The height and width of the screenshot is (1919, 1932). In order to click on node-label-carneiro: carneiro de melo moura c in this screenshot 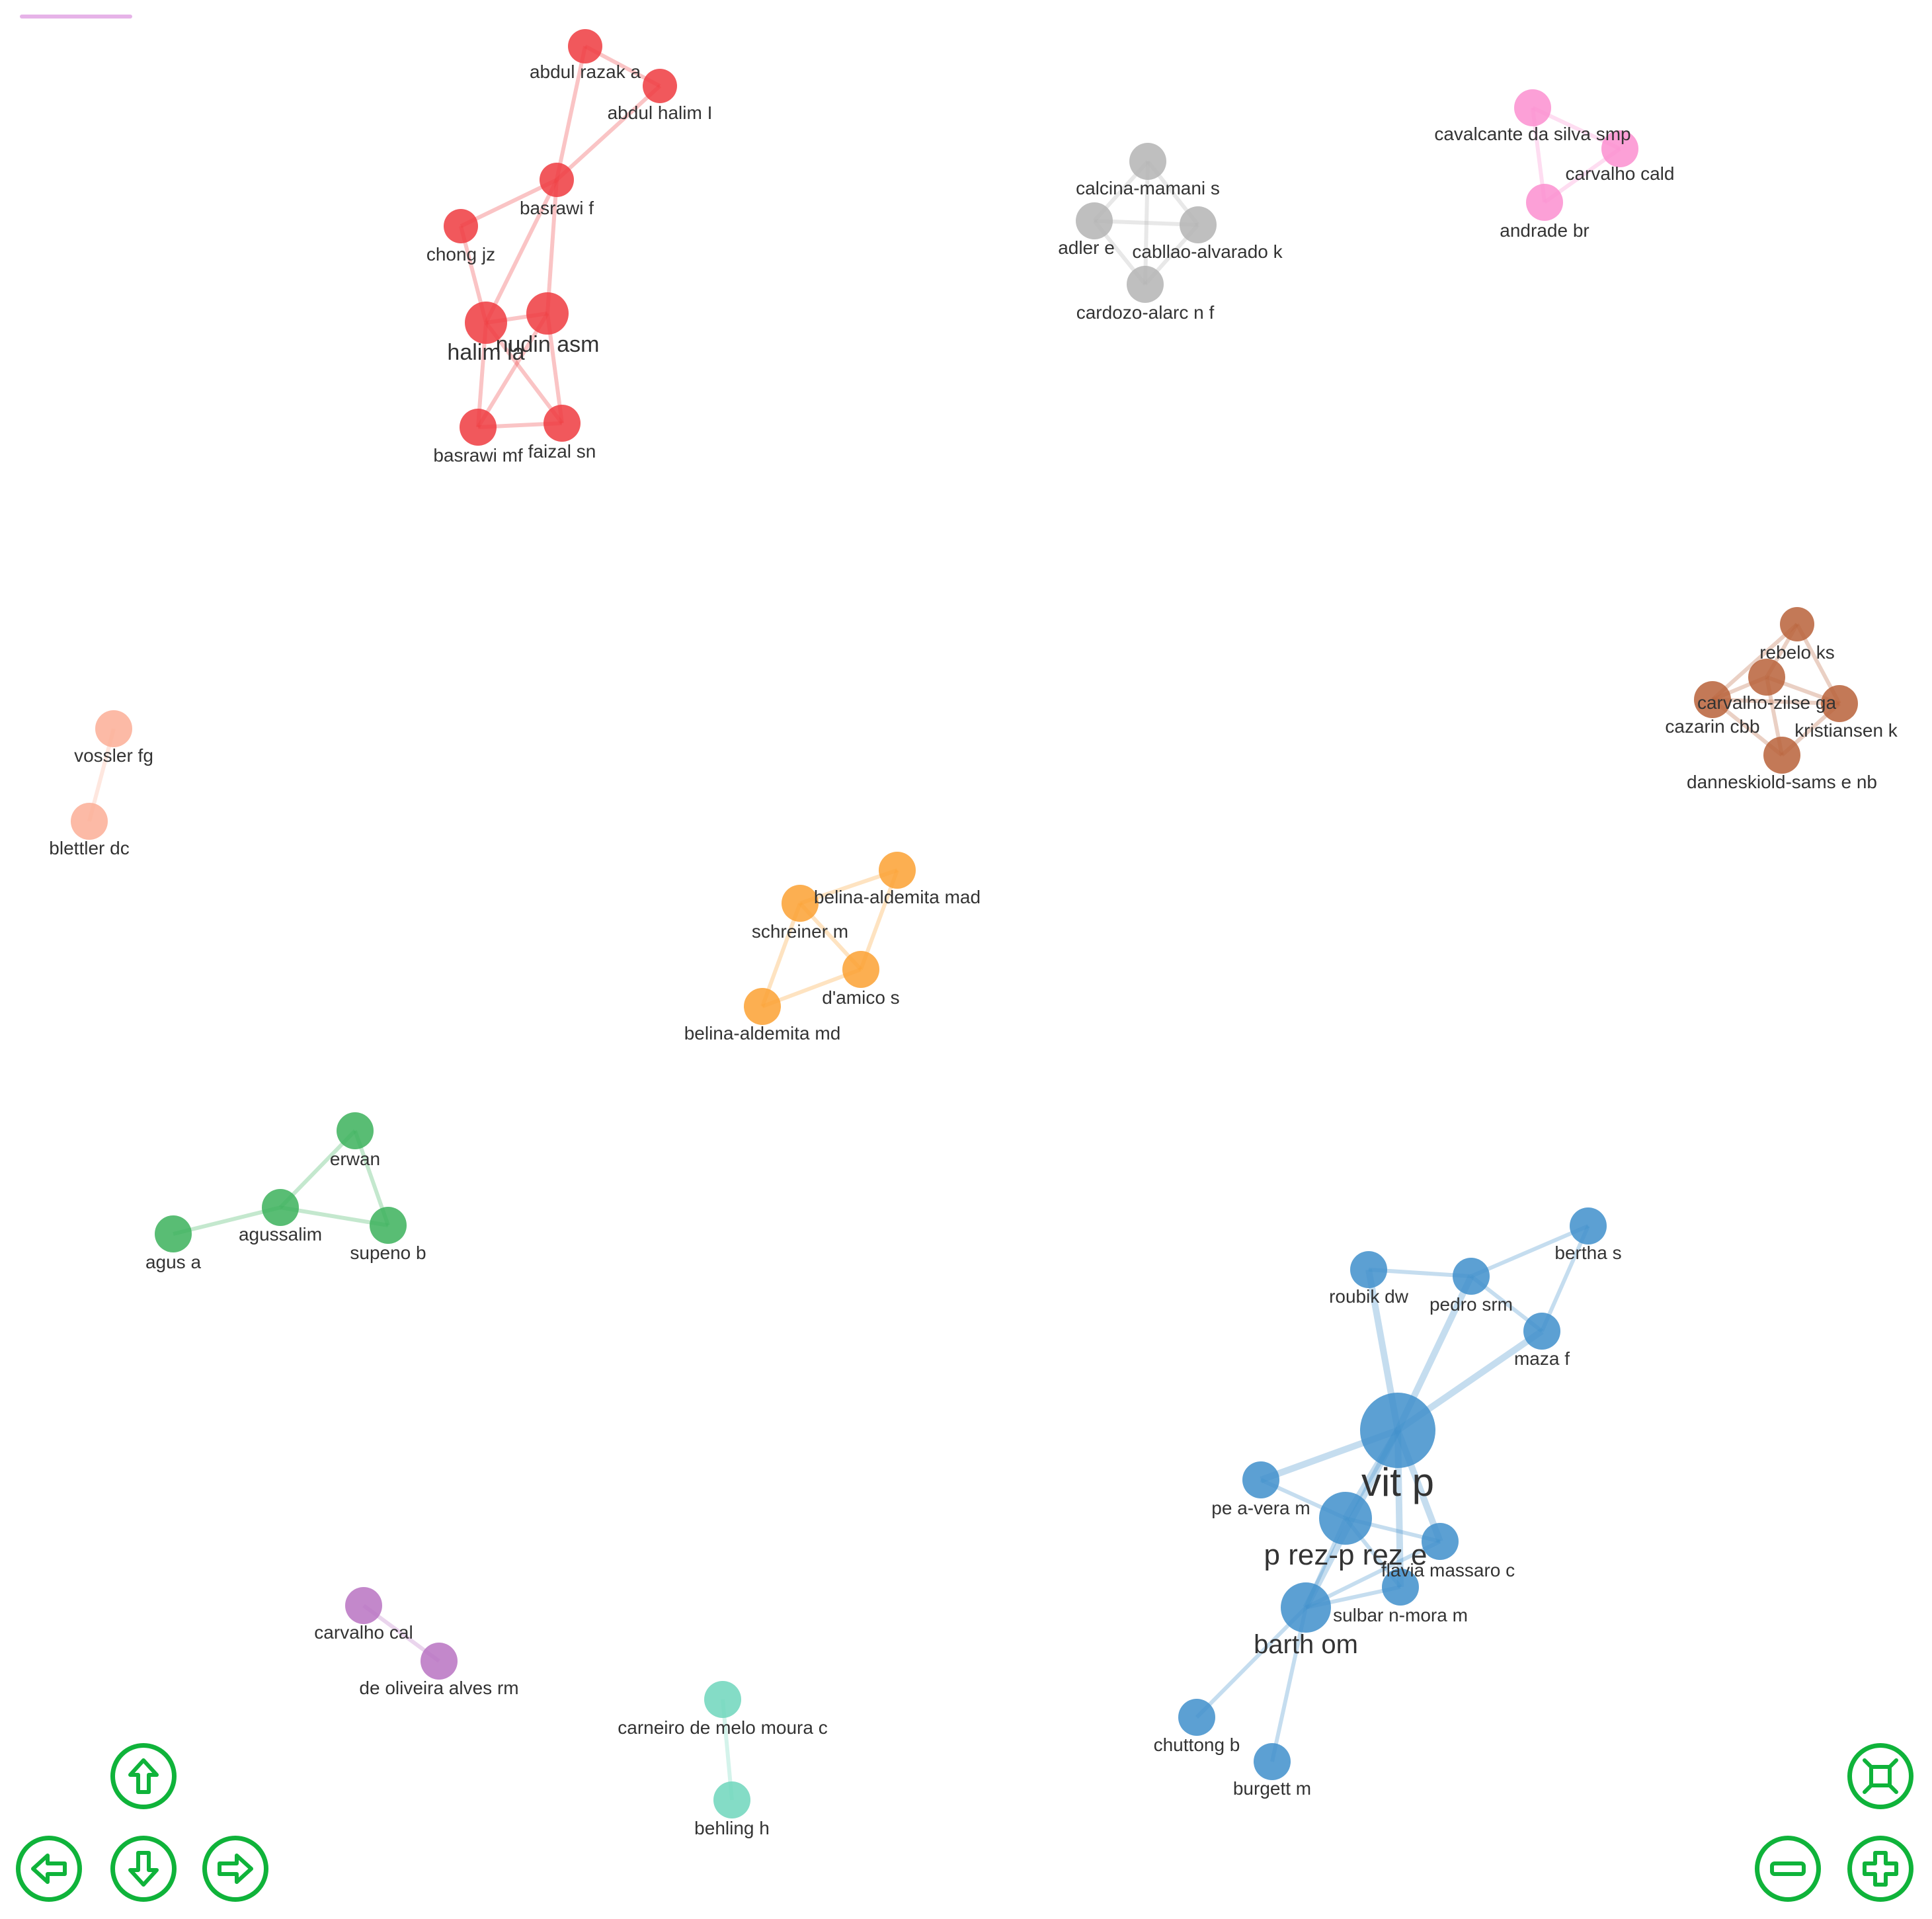, I will do `click(722, 1727)`.